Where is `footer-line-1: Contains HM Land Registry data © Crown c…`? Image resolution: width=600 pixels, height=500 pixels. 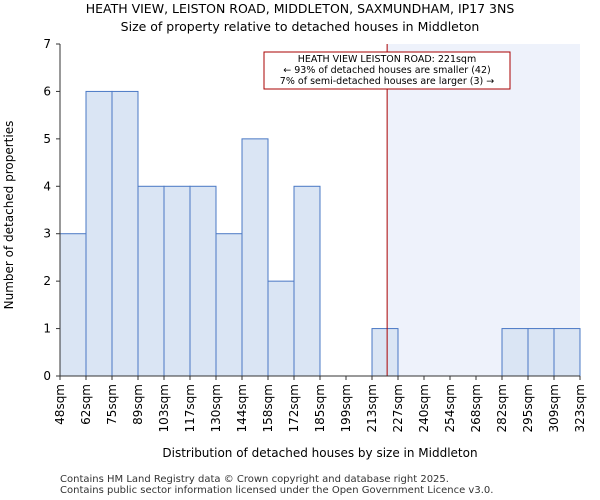 footer-line-1: Contains HM Land Registry data © Crown c… is located at coordinates (254, 479).